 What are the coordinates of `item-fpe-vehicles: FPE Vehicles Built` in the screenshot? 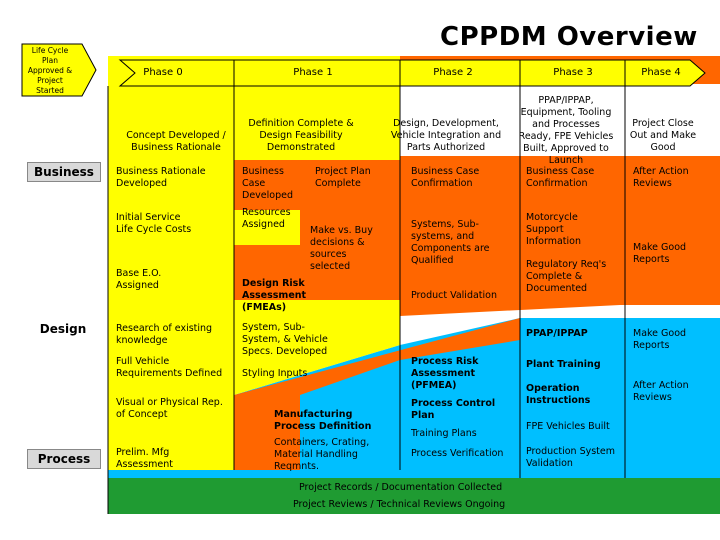 It's located at (568, 426).